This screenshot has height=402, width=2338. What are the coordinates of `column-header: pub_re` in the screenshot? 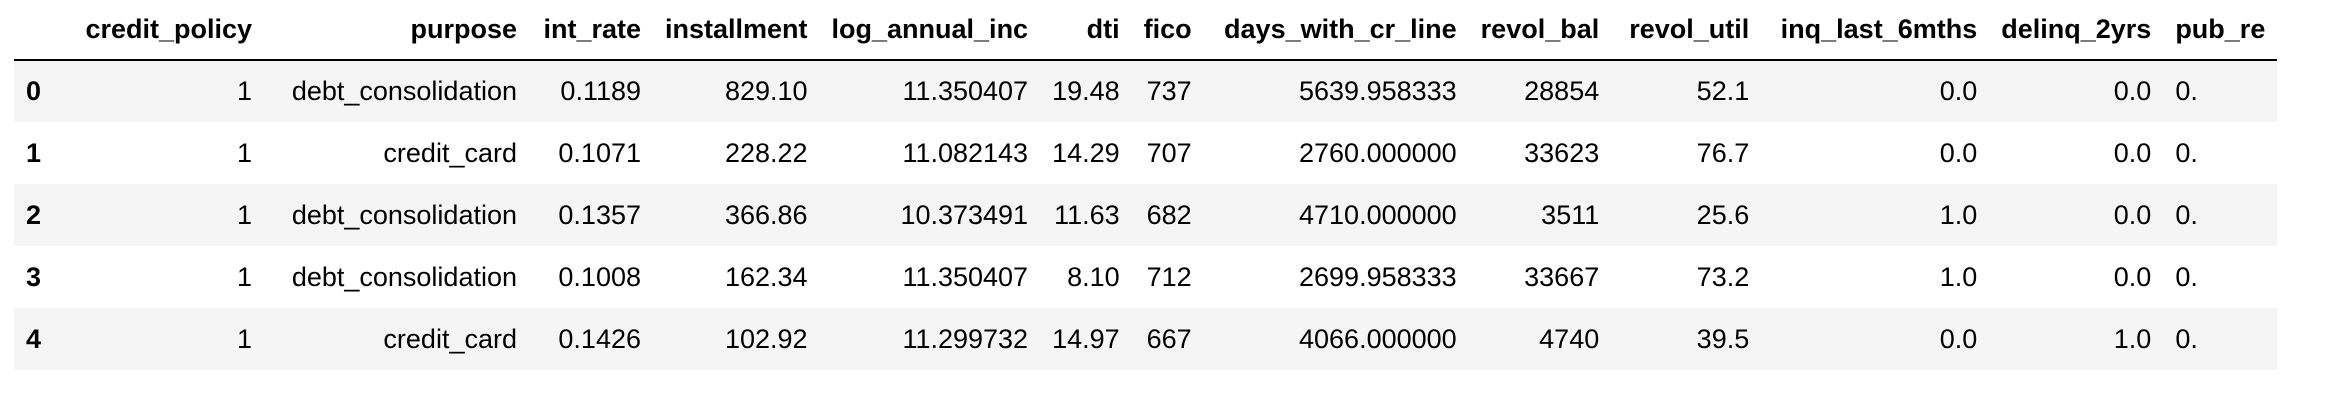 It's located at (2220, 30).